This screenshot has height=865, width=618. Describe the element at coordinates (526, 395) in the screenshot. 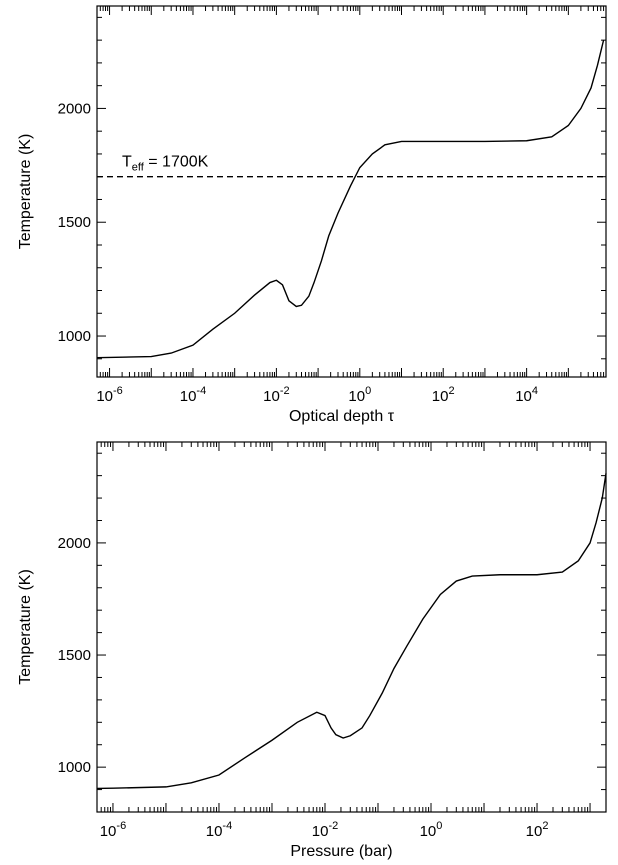

I see `x-tick-label: 10⁴` at that location.